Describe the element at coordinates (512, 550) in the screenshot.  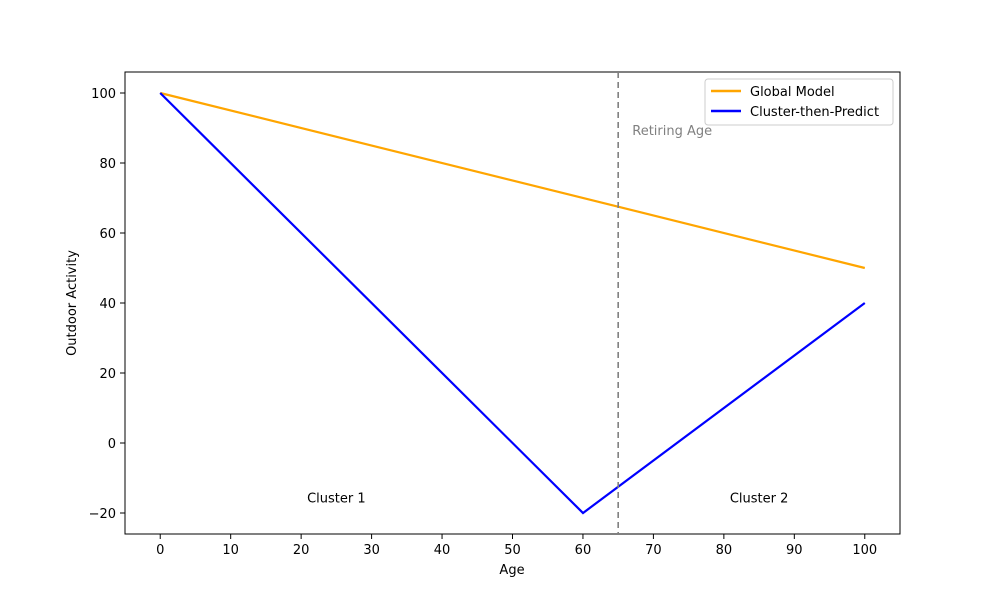
I see `x-tick-label: 50` at that location.